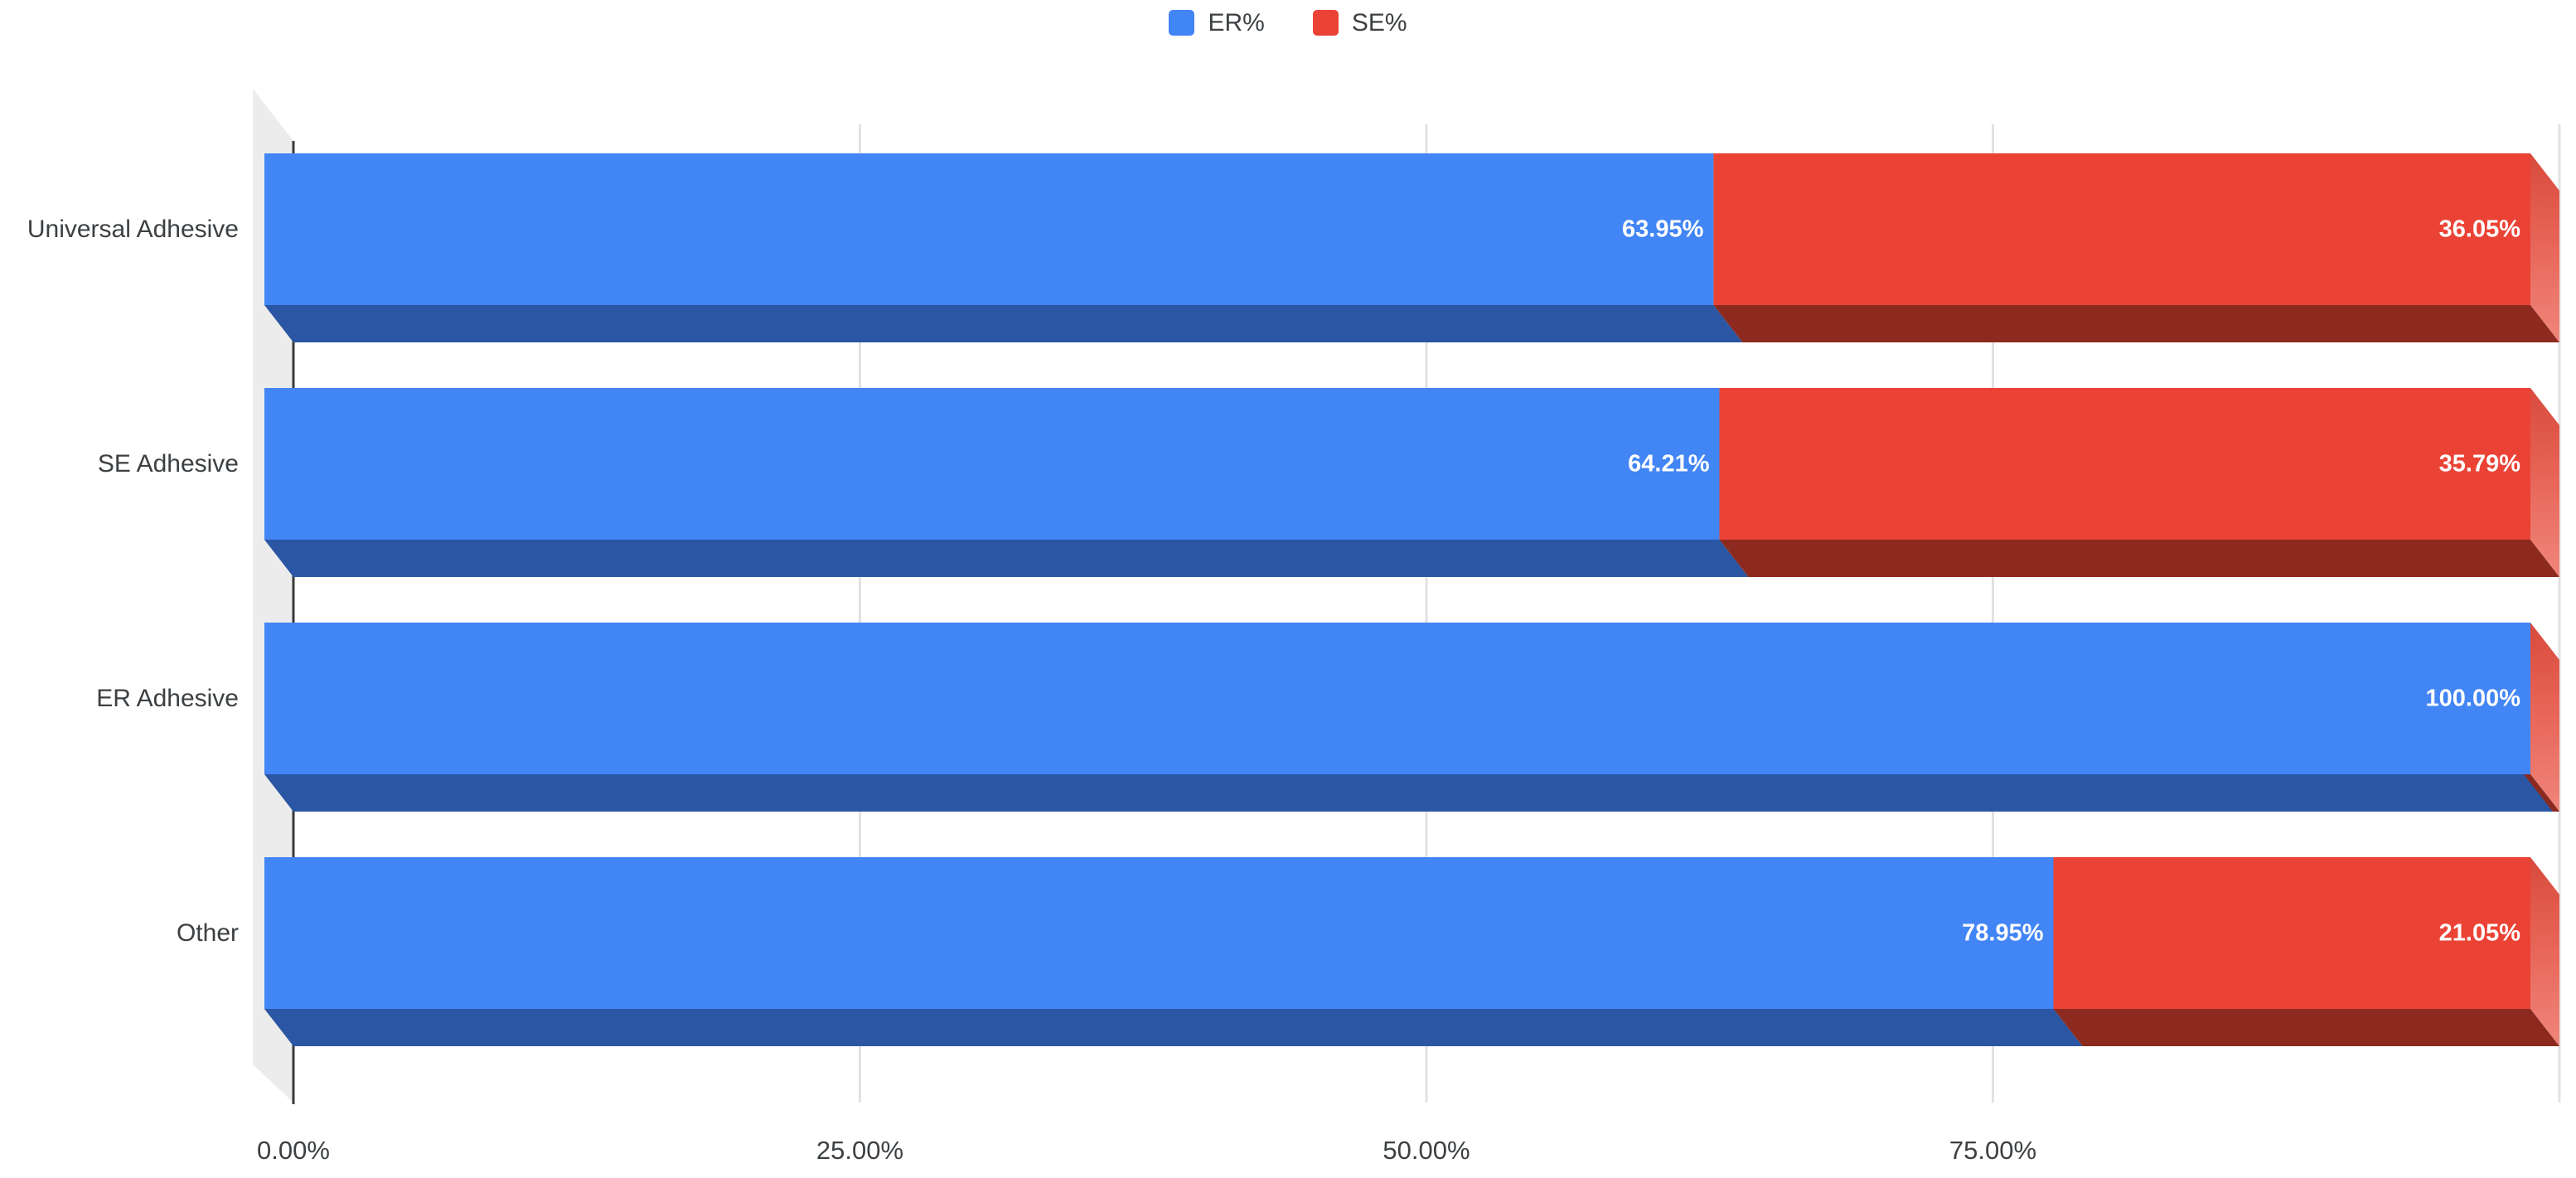 The image size is (2576, 1178). Describe the element at coordinates (1992, 1150) in the screenshot. I see `x-tick-label: 75.00%` at that location.